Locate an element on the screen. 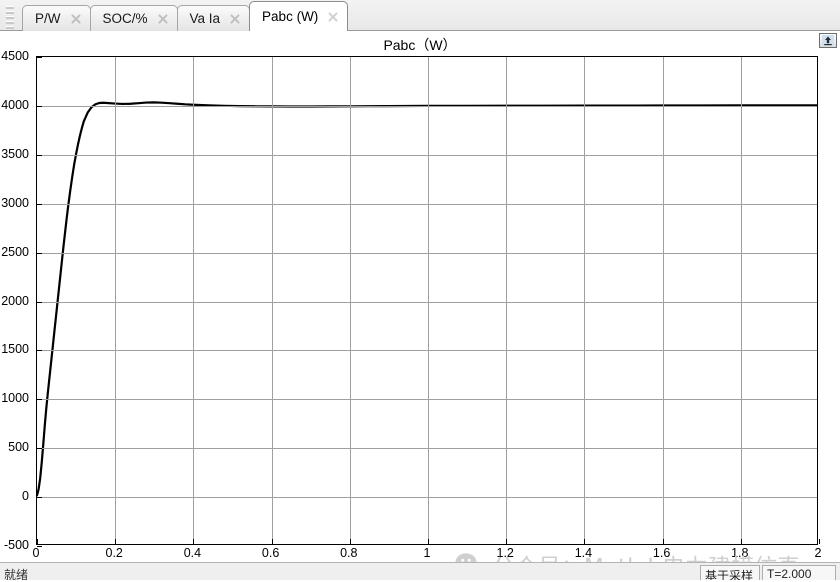  x-axis-tick-labels: 0 0.2 0.4 0.6 0.8 1 1.2 1.4 1.6 1.8 2 is located at coordinates (427, 555).